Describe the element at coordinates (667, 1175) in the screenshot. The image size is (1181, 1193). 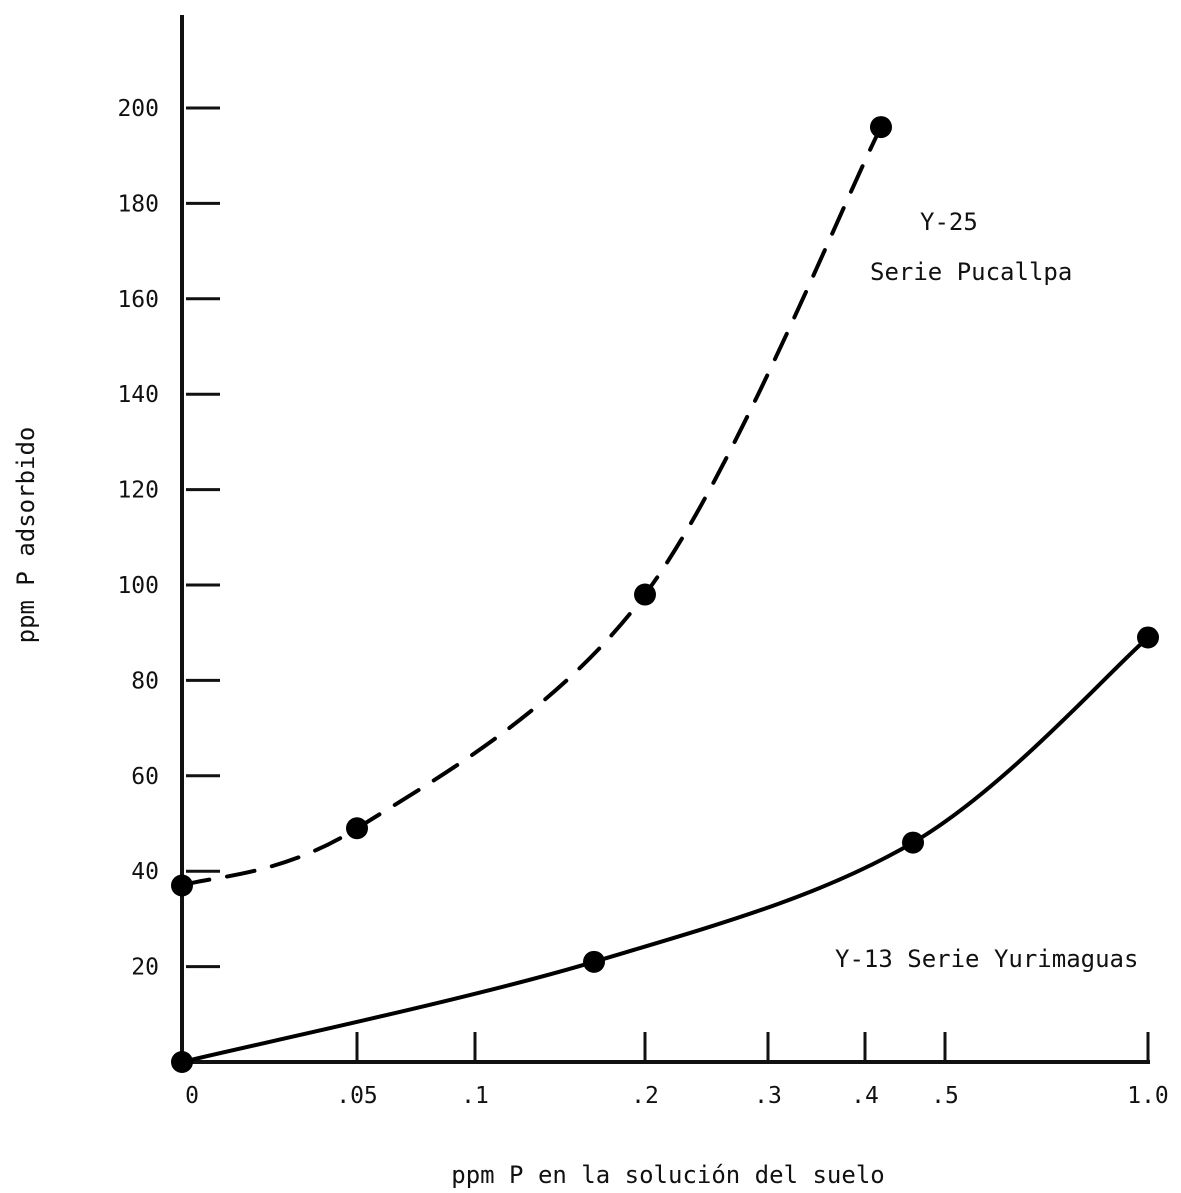
I see `x-axis-title: ppm P en la solución del suelo` at that location.